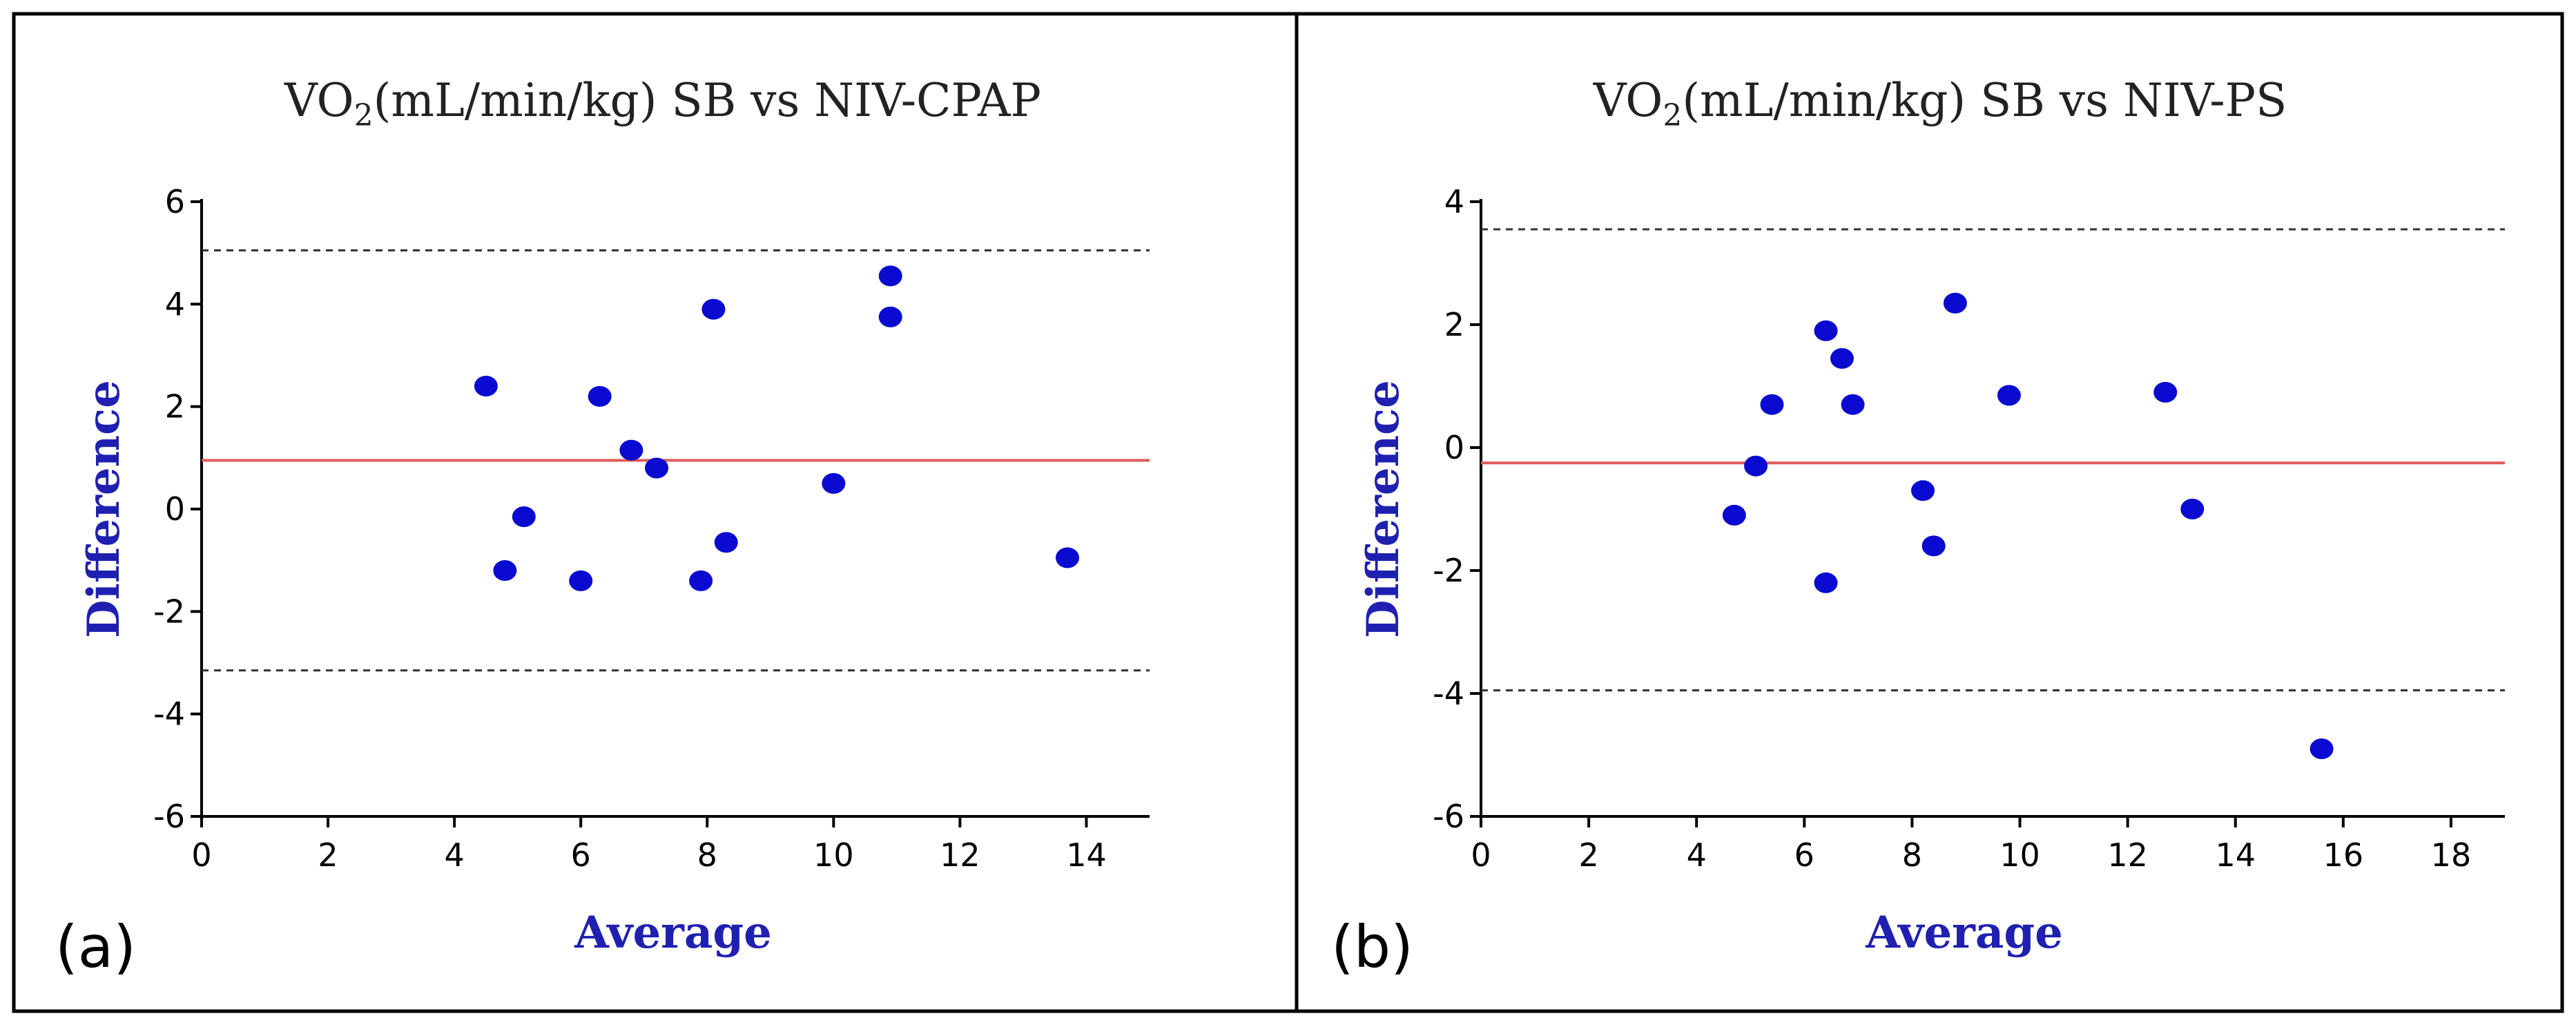  I want to click on y-tick-label: 6, so click(175, 201).